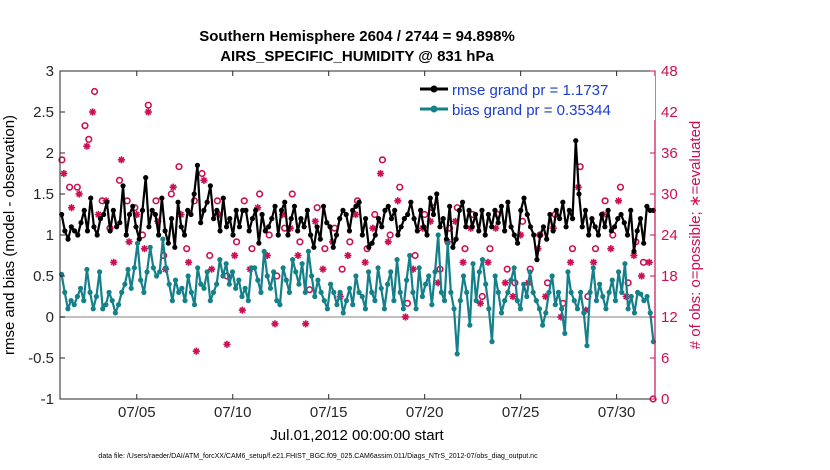 This screenshot has width=830, height=470. What do you see at coordinates (9, 235) in the screenshot?
I see `y-axis-label: rmse and bias (model - observation)` at bounding box center [9, 235].